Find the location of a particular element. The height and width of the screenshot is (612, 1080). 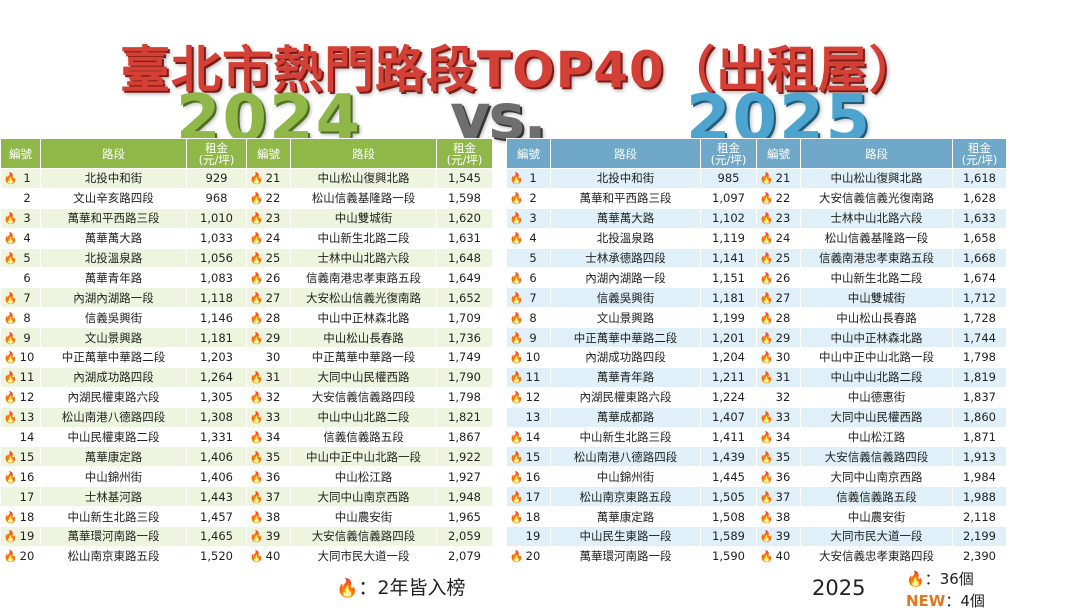

header-rent: 租金 (元/坪) is located at coordinates (216, 153).